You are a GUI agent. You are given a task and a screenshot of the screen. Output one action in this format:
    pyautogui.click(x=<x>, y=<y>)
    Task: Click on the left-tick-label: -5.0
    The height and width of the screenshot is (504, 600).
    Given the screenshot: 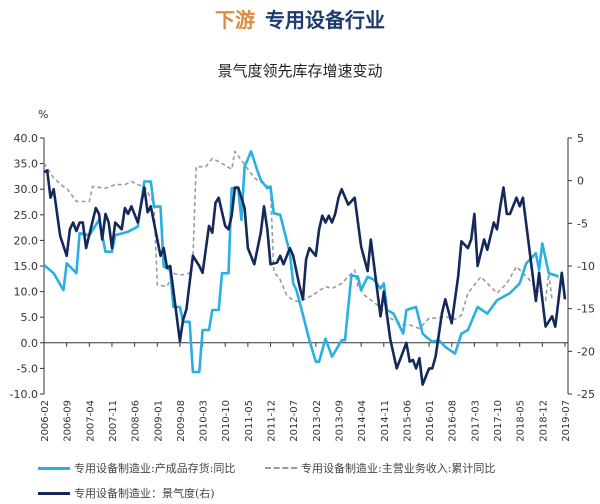 What is the action you would take?
    pyautogui.click(x=27, y=368)
    